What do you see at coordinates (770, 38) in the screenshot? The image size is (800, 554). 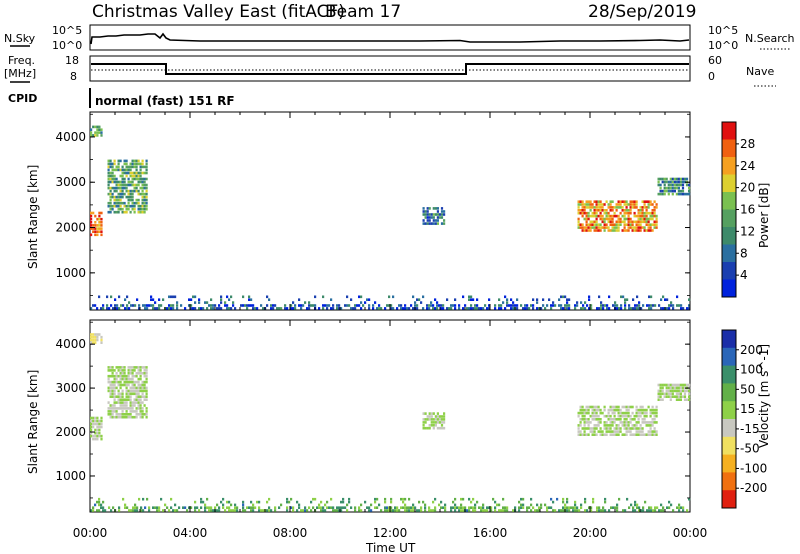 I see `nsearch-label: N.Search` at bounding box center [770, 38].